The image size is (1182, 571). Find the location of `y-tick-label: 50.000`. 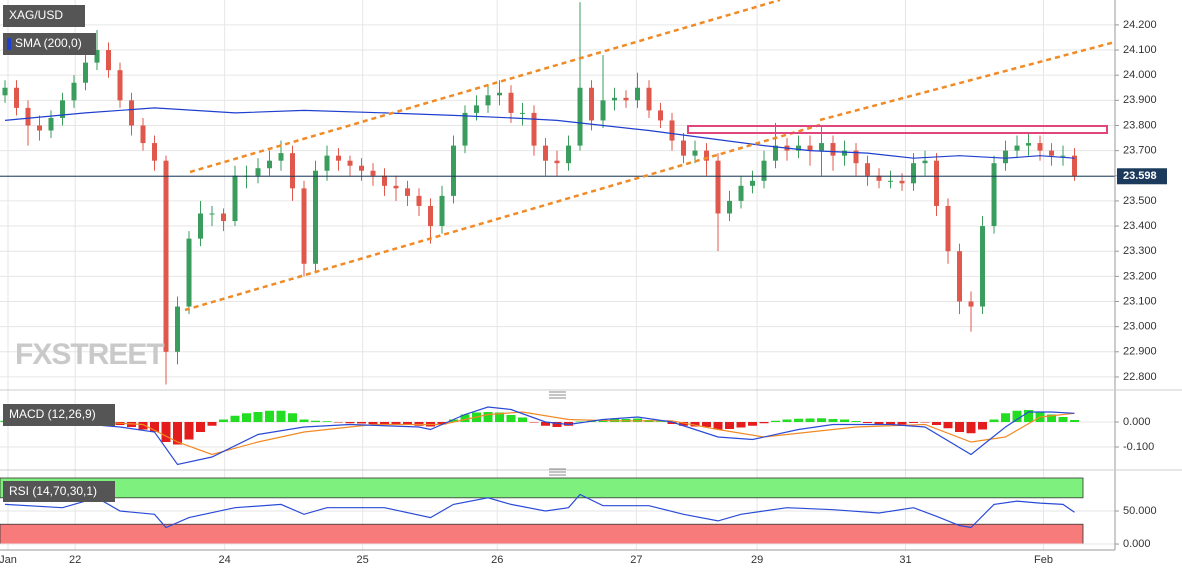

y-tick-label: 50.000 is located at coordinates (1140, 511).